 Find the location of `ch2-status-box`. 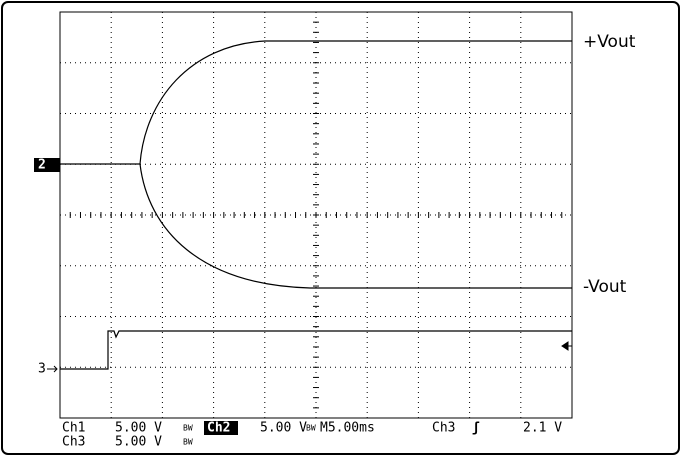

ch2-status-box is located at coordinates (221, 428).